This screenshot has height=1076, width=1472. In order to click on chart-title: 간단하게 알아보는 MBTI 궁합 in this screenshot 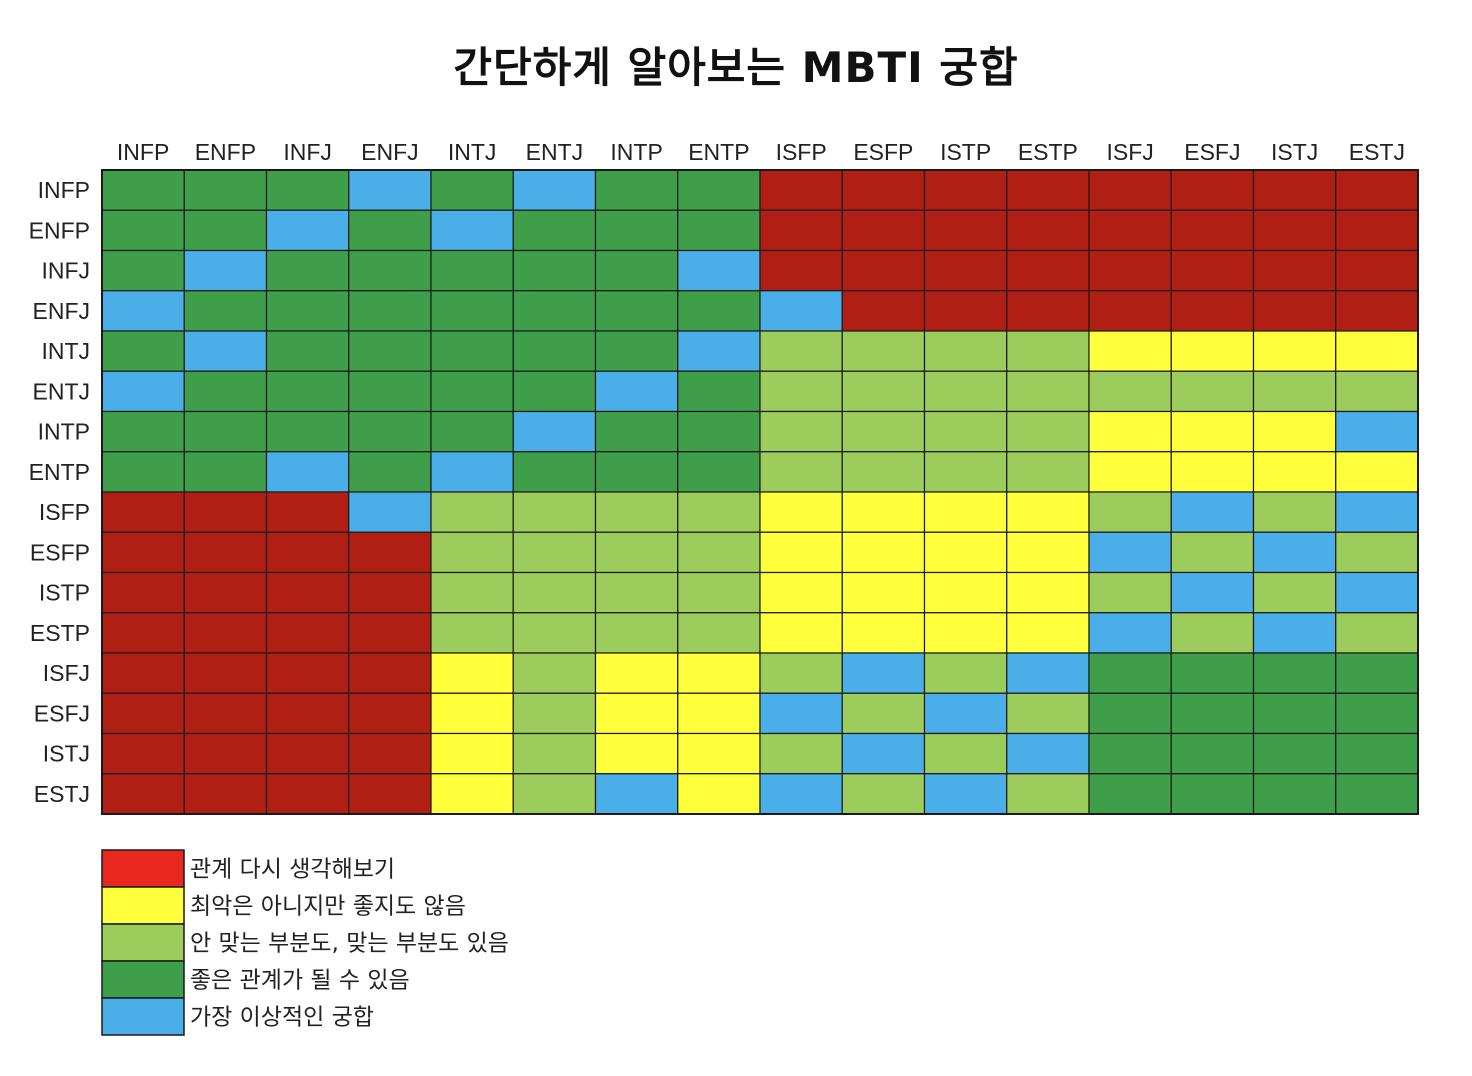, I will do `click(736, 67)`.